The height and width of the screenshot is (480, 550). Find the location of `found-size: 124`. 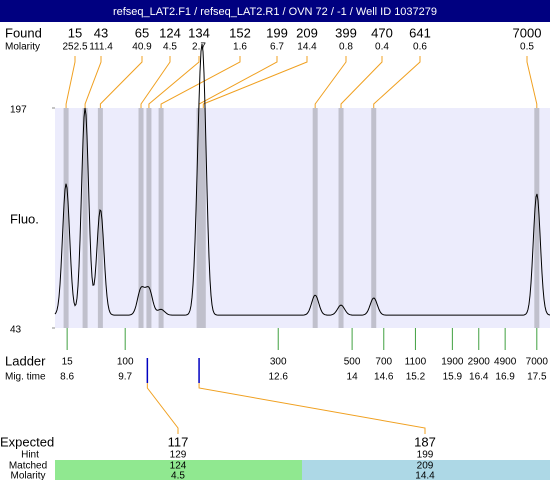

found-size: 124 is located at coordinates (170, 32).